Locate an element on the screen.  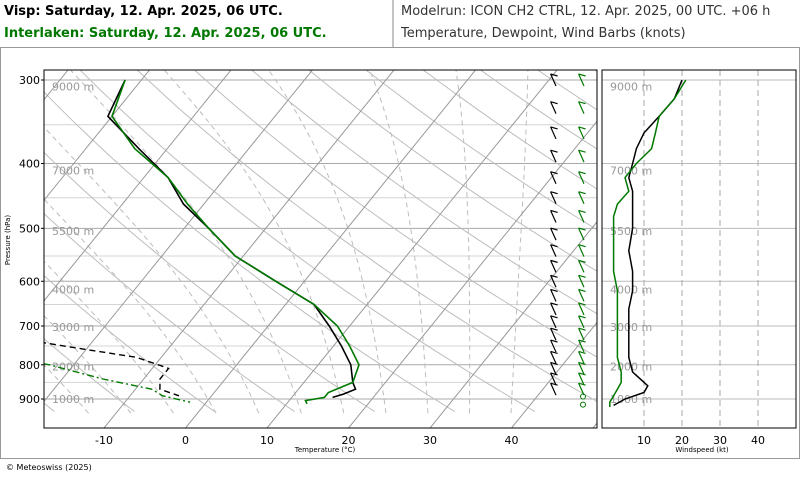
height-label: 1000 m is located at coordinates (73, 399).